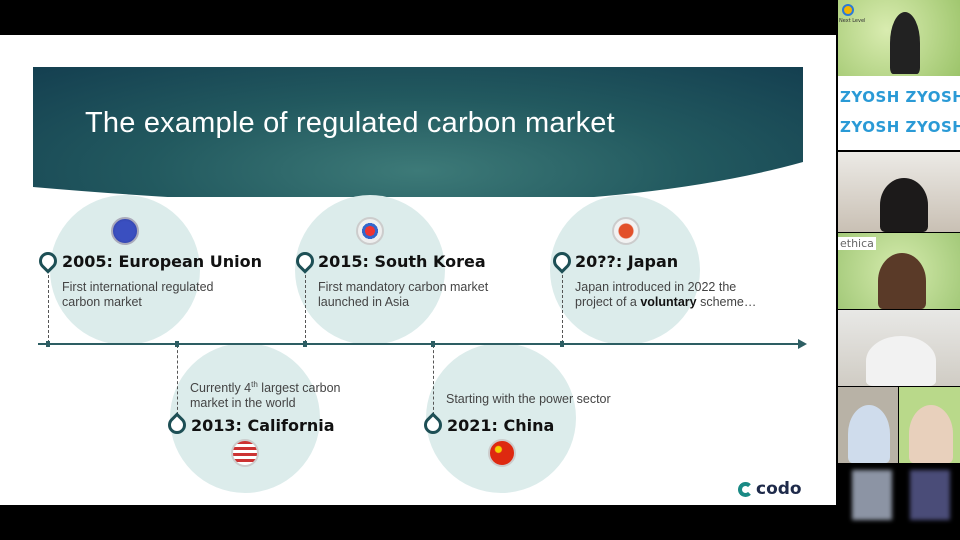  I want to click on tile-label: Next Level, so click(852, 21).